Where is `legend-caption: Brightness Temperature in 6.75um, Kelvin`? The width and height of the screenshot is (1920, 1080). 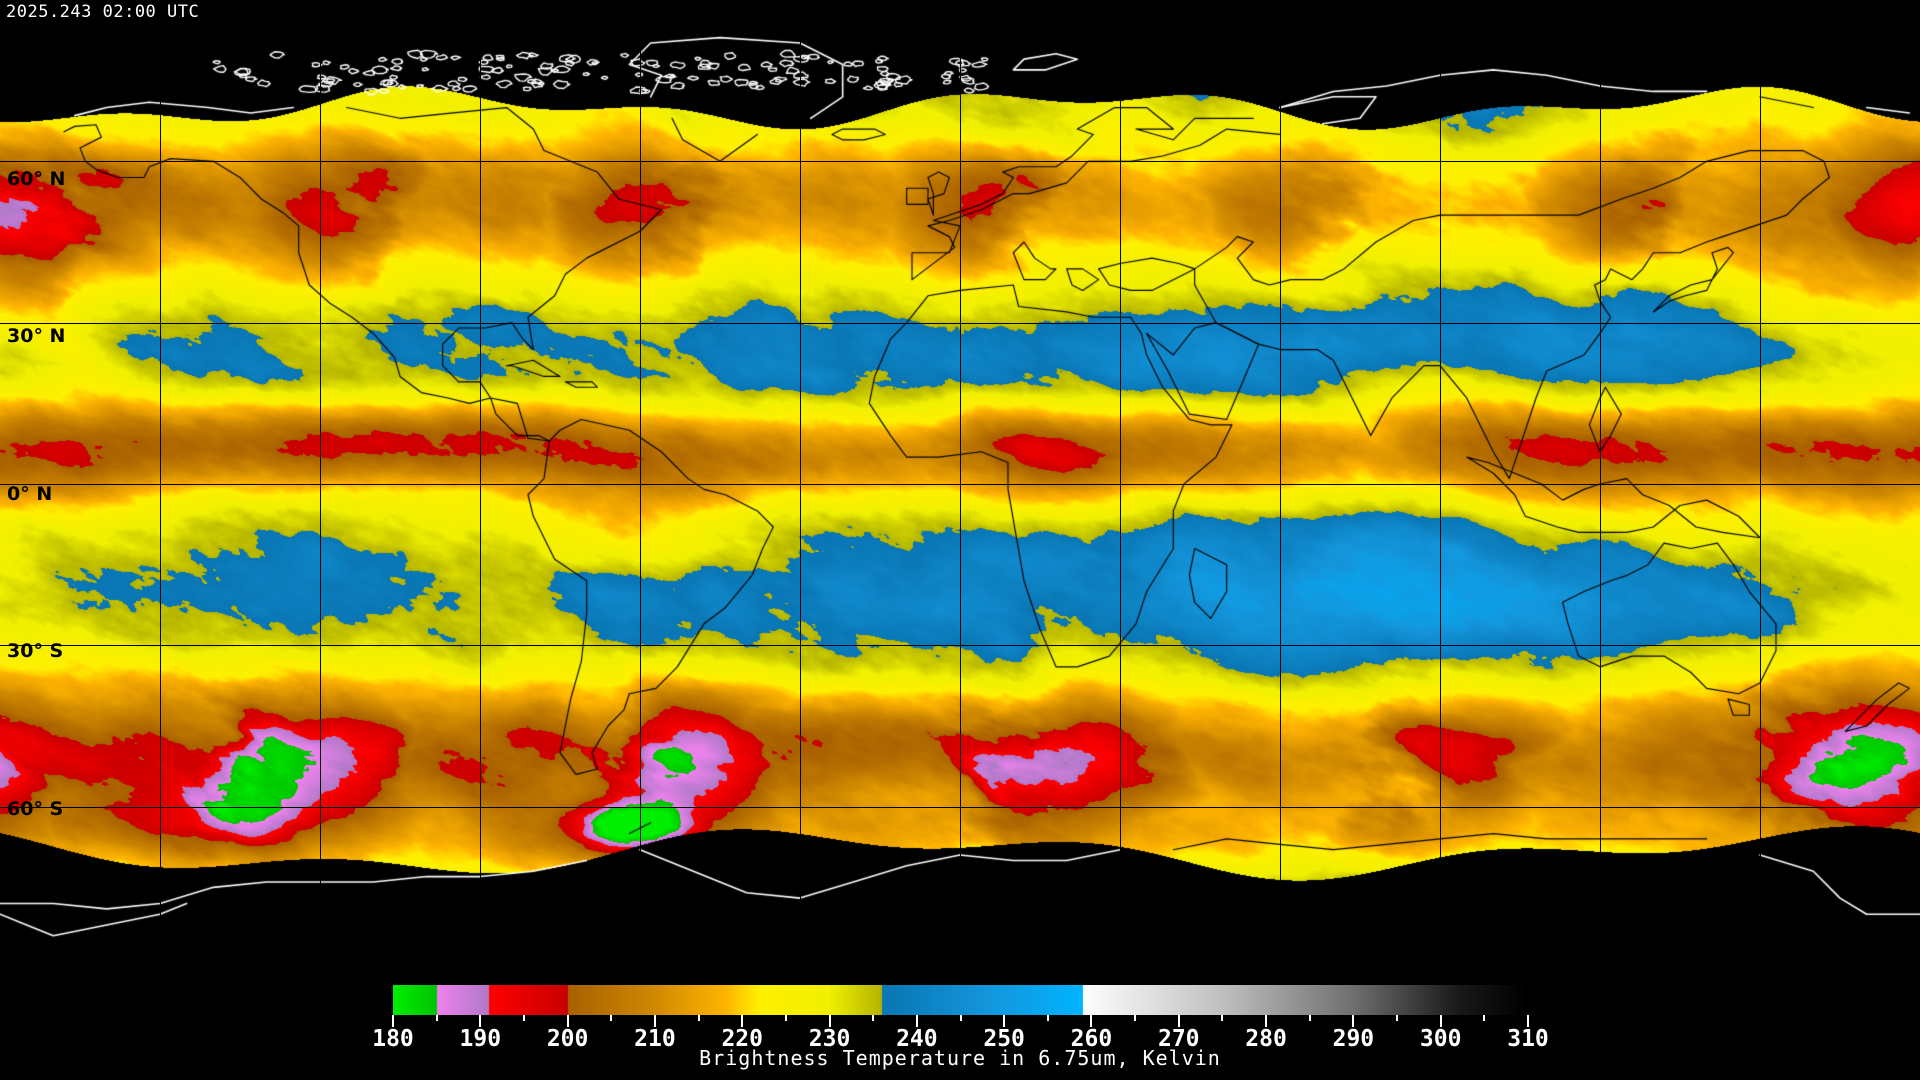 legend-caption: Brightness Temperature in 6.75um, Kelvin is located at coordinates (960, 1058).